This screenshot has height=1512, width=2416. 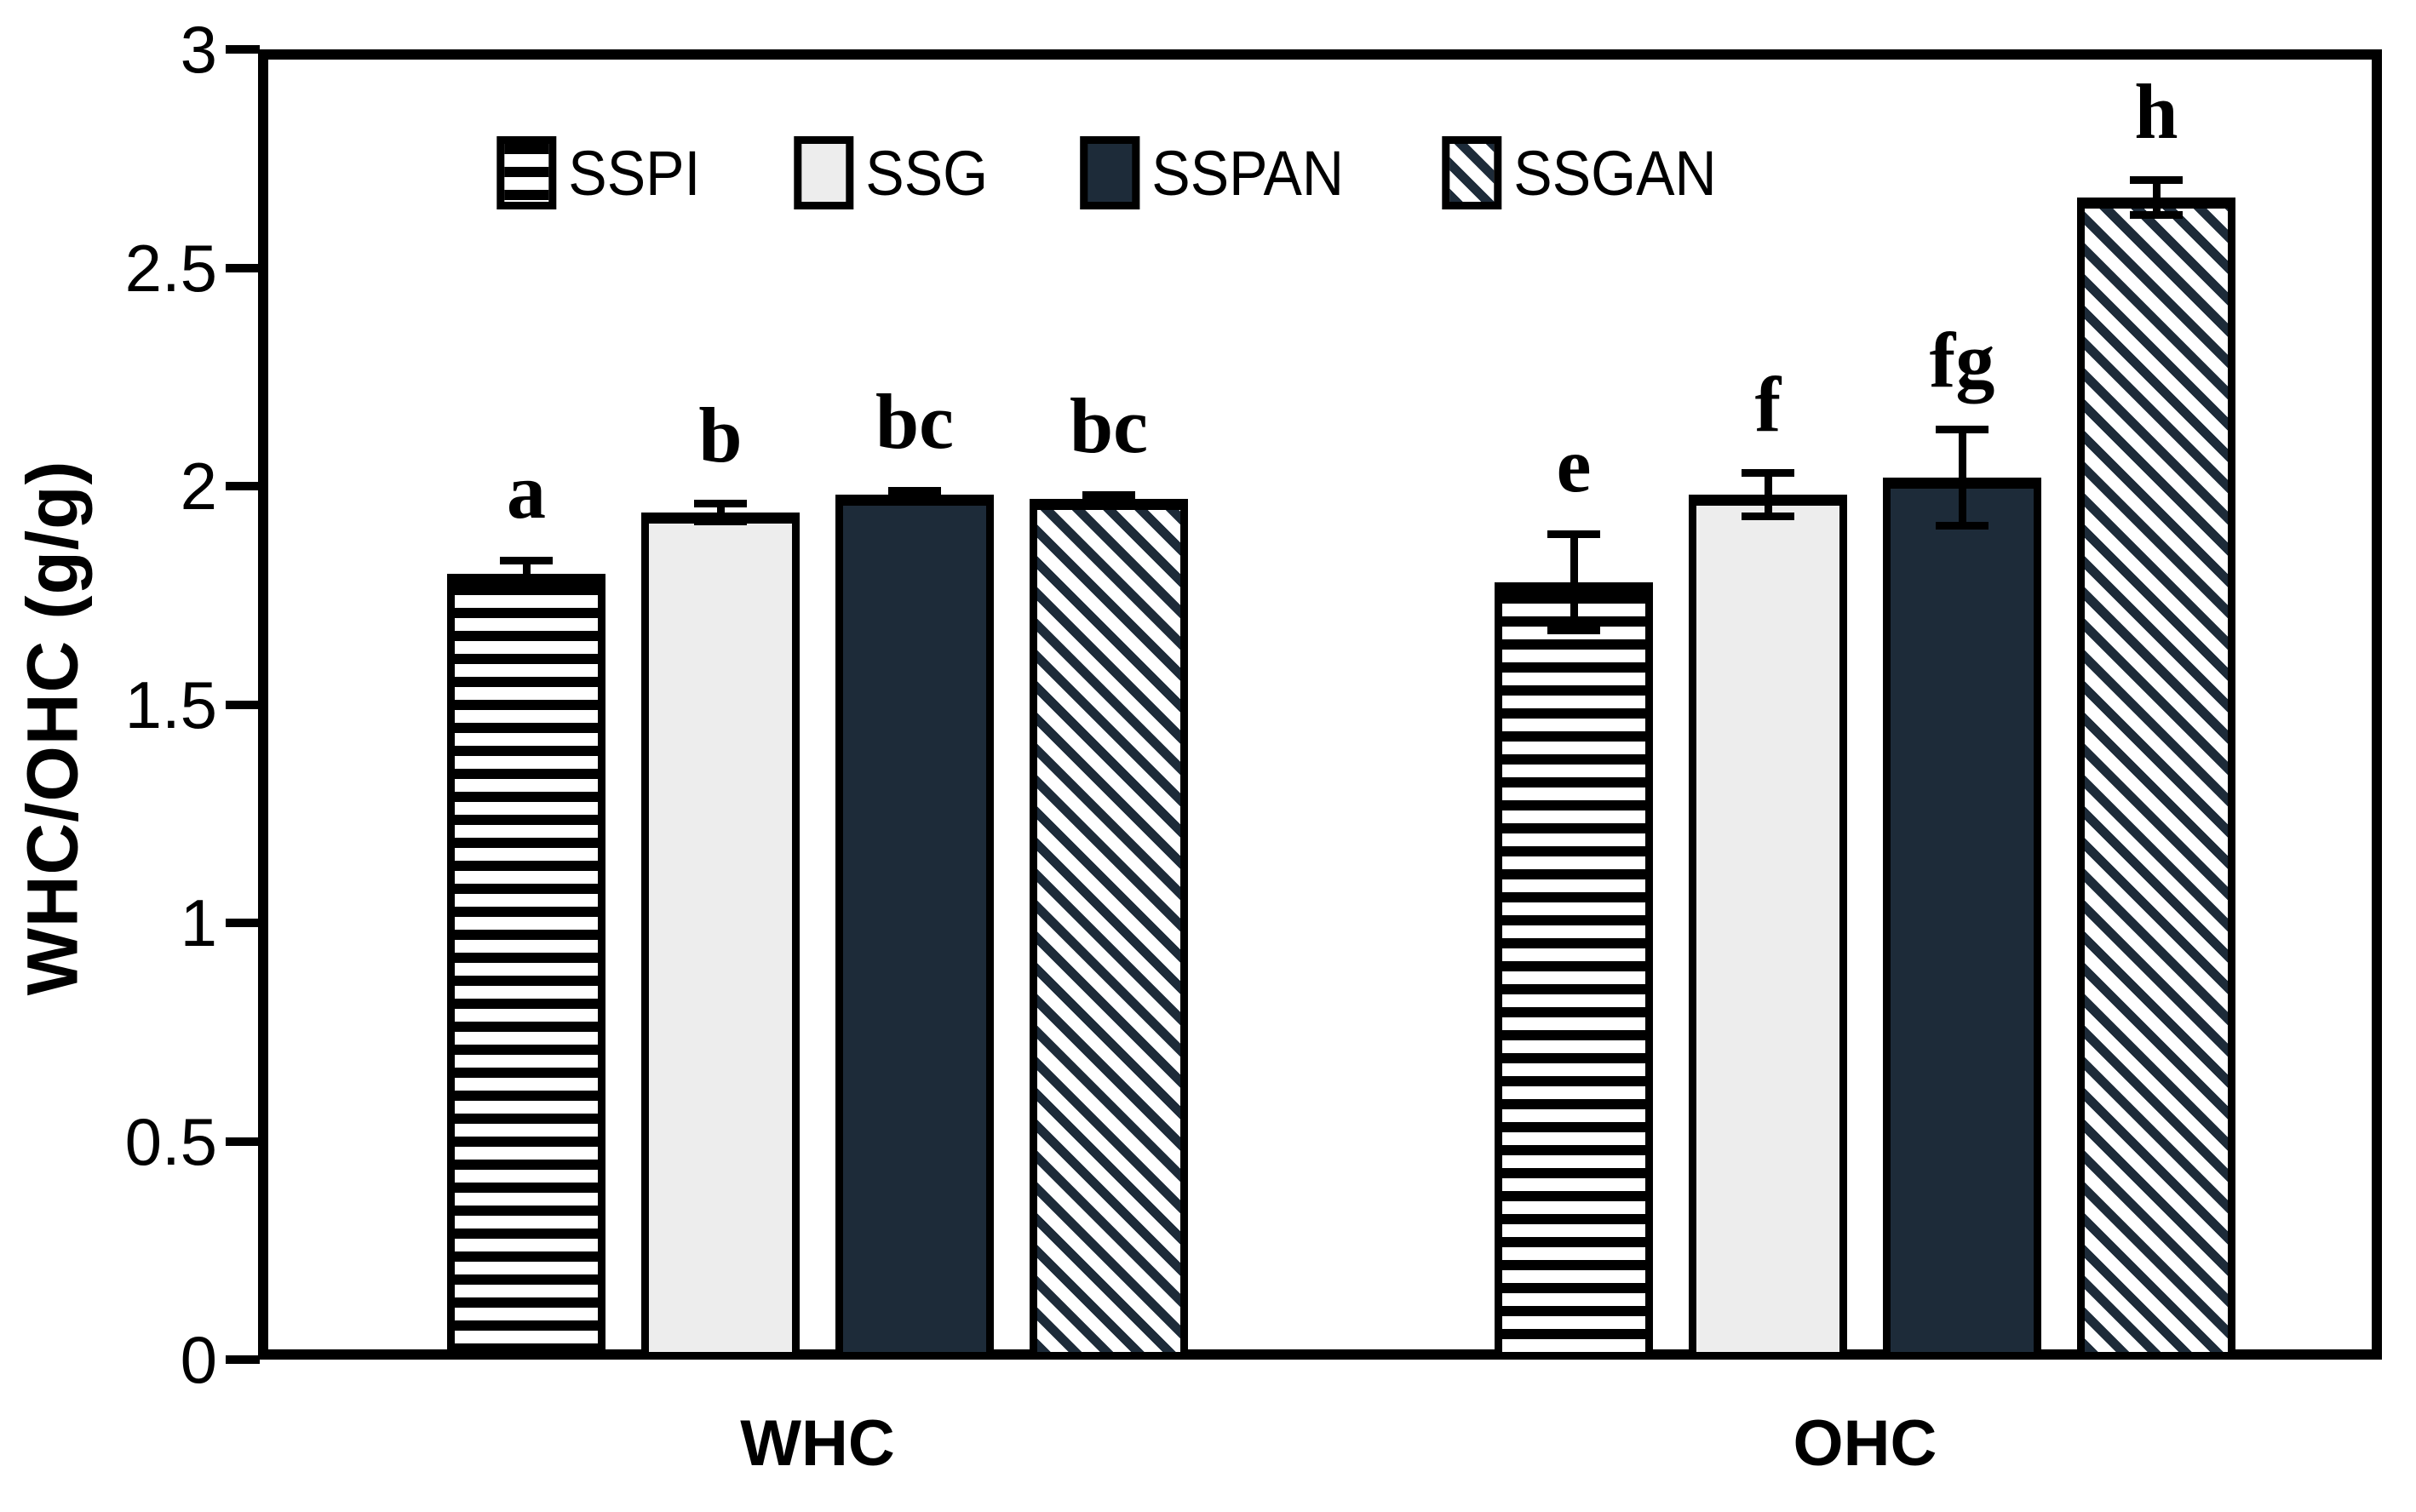 I want to click on sig-letter-whc-sspan: bc, so click(x=914, y=422).